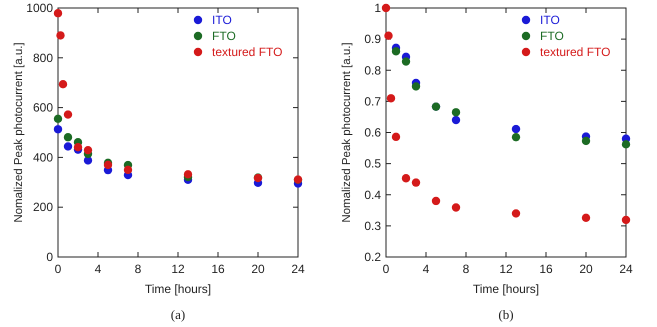 The height and width of the screenshot is (327, 657). Describe the element at coordinates (378, 8) in the screenshot. I see `y-tick-label: 1` at that location.